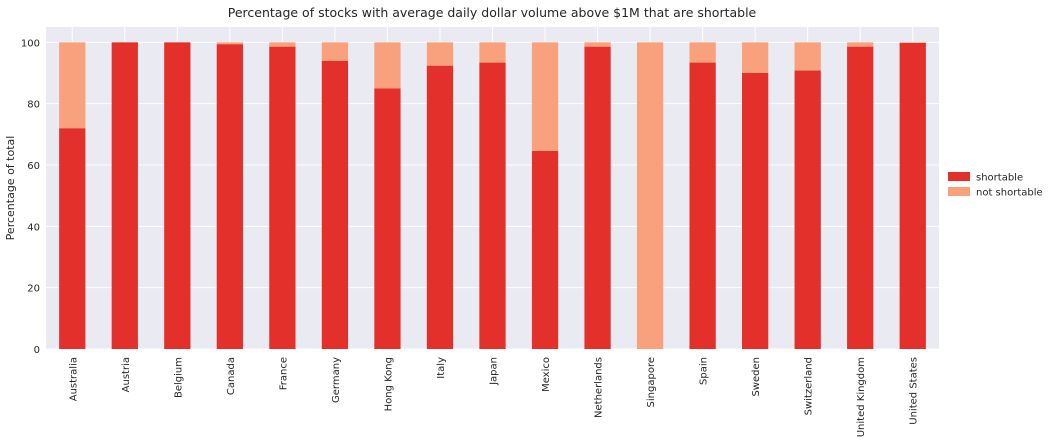 The width and height of the screenshot is (1054, 447). Describe the element at coordinates (494, 371) in the screenshot. I see `x-tick-label: Japan` at that location.